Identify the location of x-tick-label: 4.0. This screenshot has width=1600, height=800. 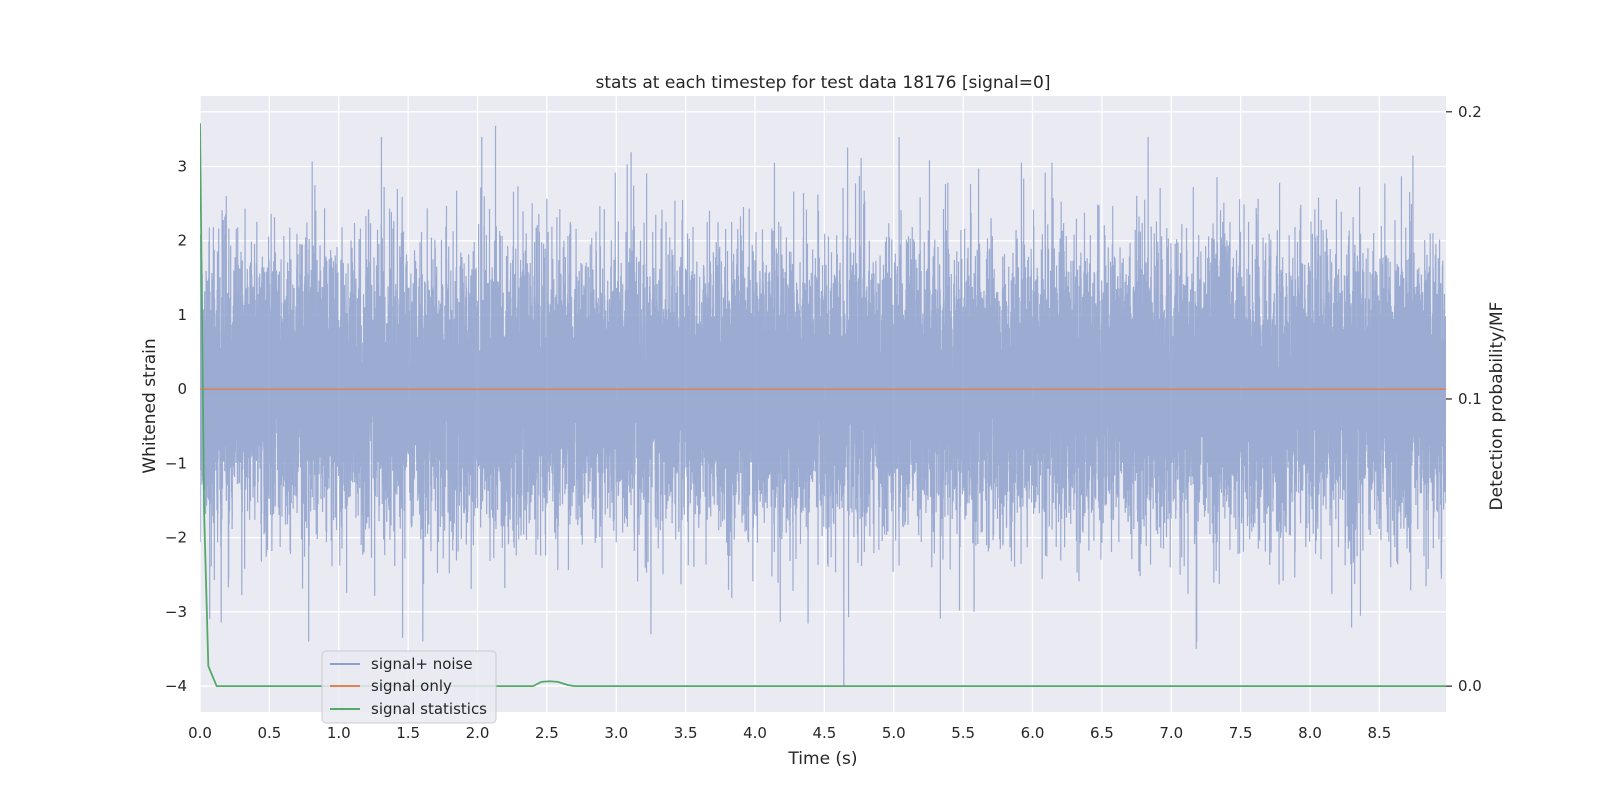
(755, 733).